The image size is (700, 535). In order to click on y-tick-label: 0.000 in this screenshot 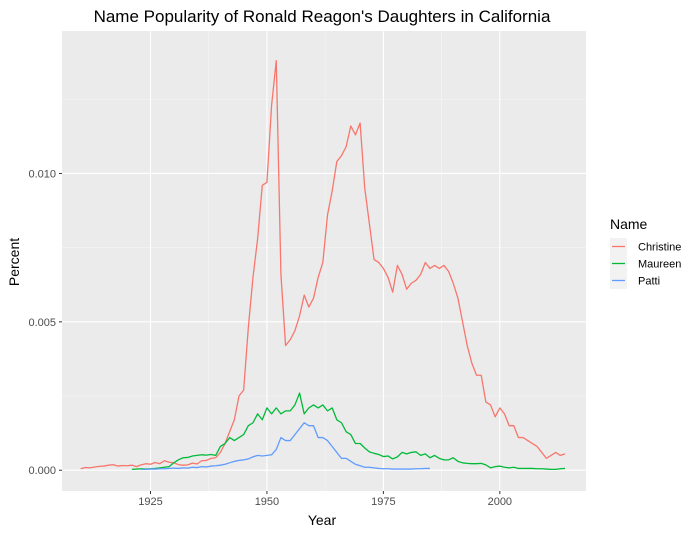, I will do `click(42, 471)`.